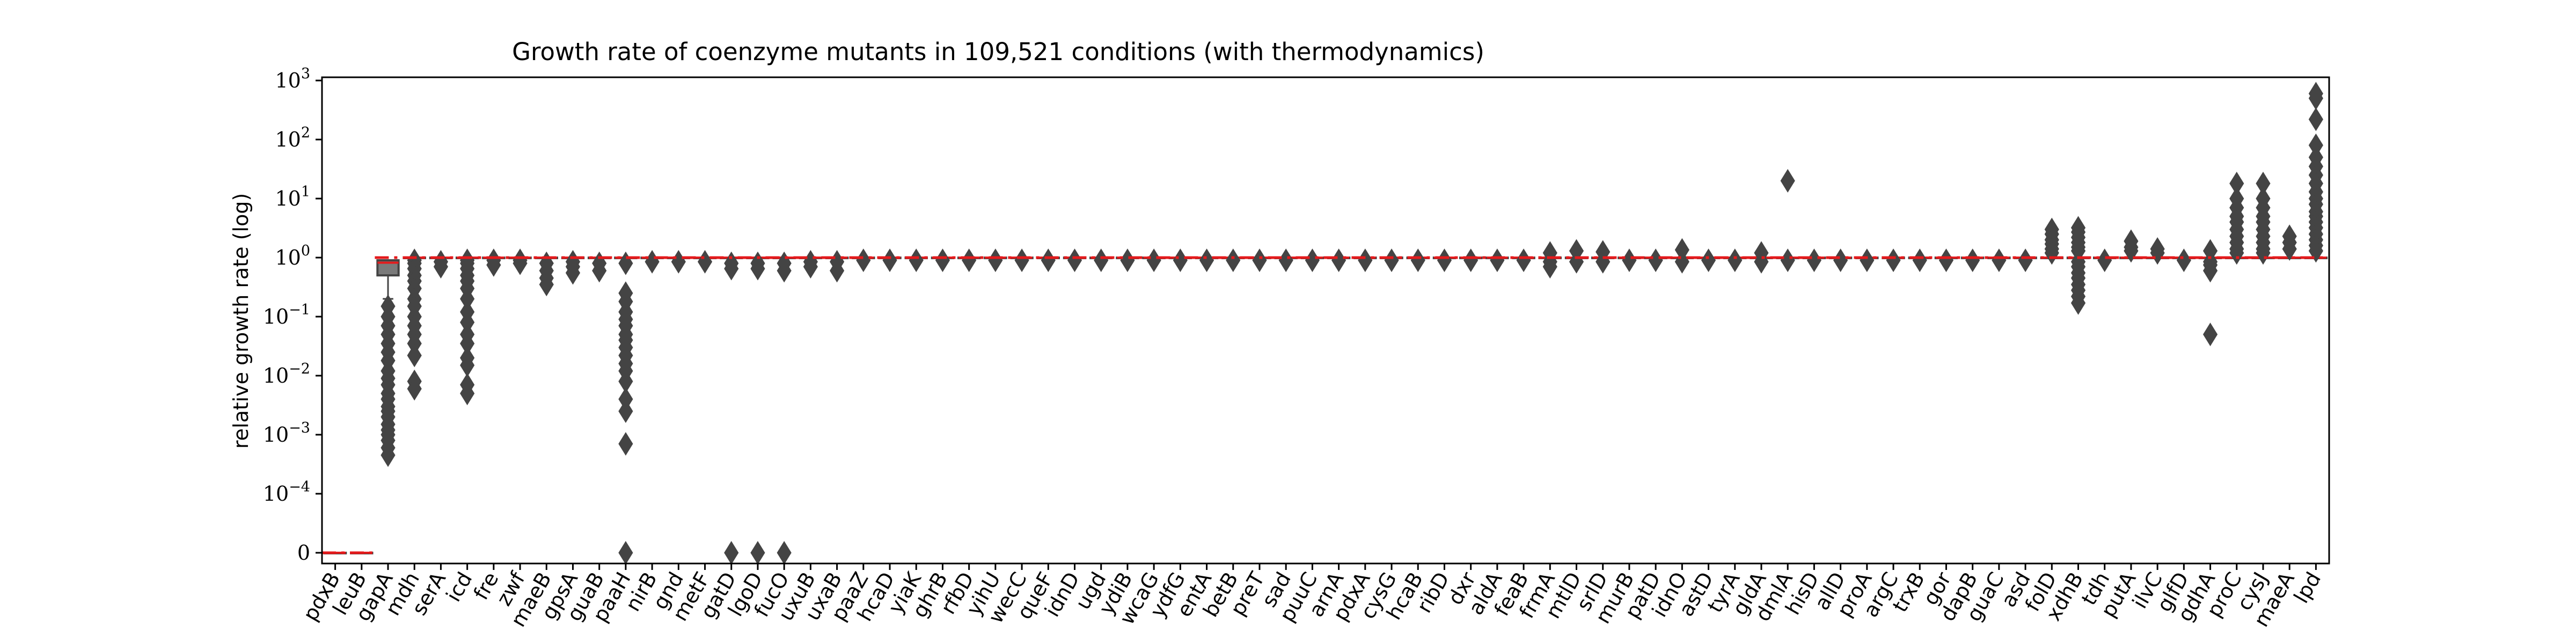 The width and height of the screenshot is (2576, 644). I want to click on y-tick-label: 10², so click(292, 138).